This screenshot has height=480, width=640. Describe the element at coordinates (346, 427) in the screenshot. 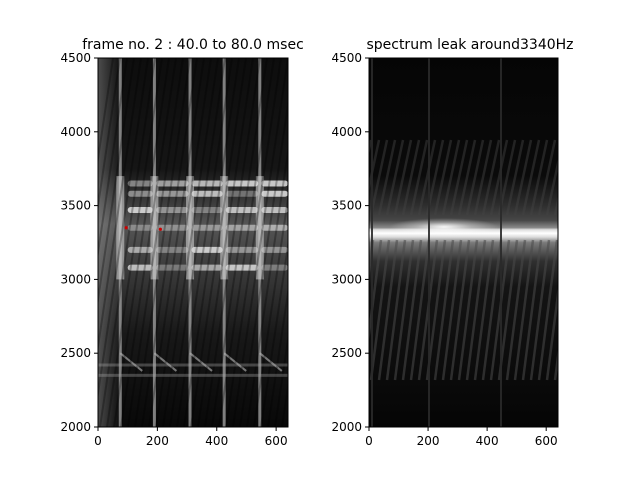

I see `right-ytick-label: 2000` at that location.